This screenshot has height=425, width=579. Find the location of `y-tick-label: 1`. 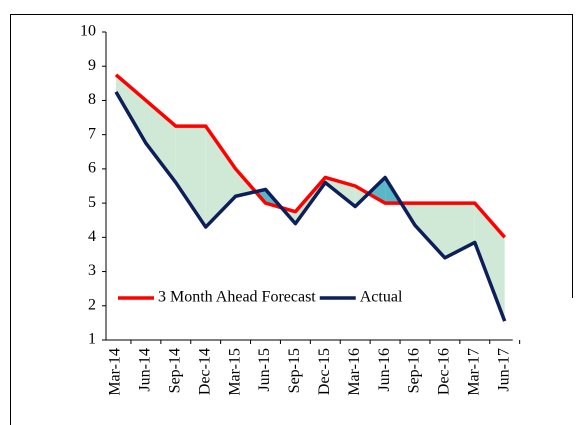

y-tick-label: 1 is located at coordinates (92, 339).